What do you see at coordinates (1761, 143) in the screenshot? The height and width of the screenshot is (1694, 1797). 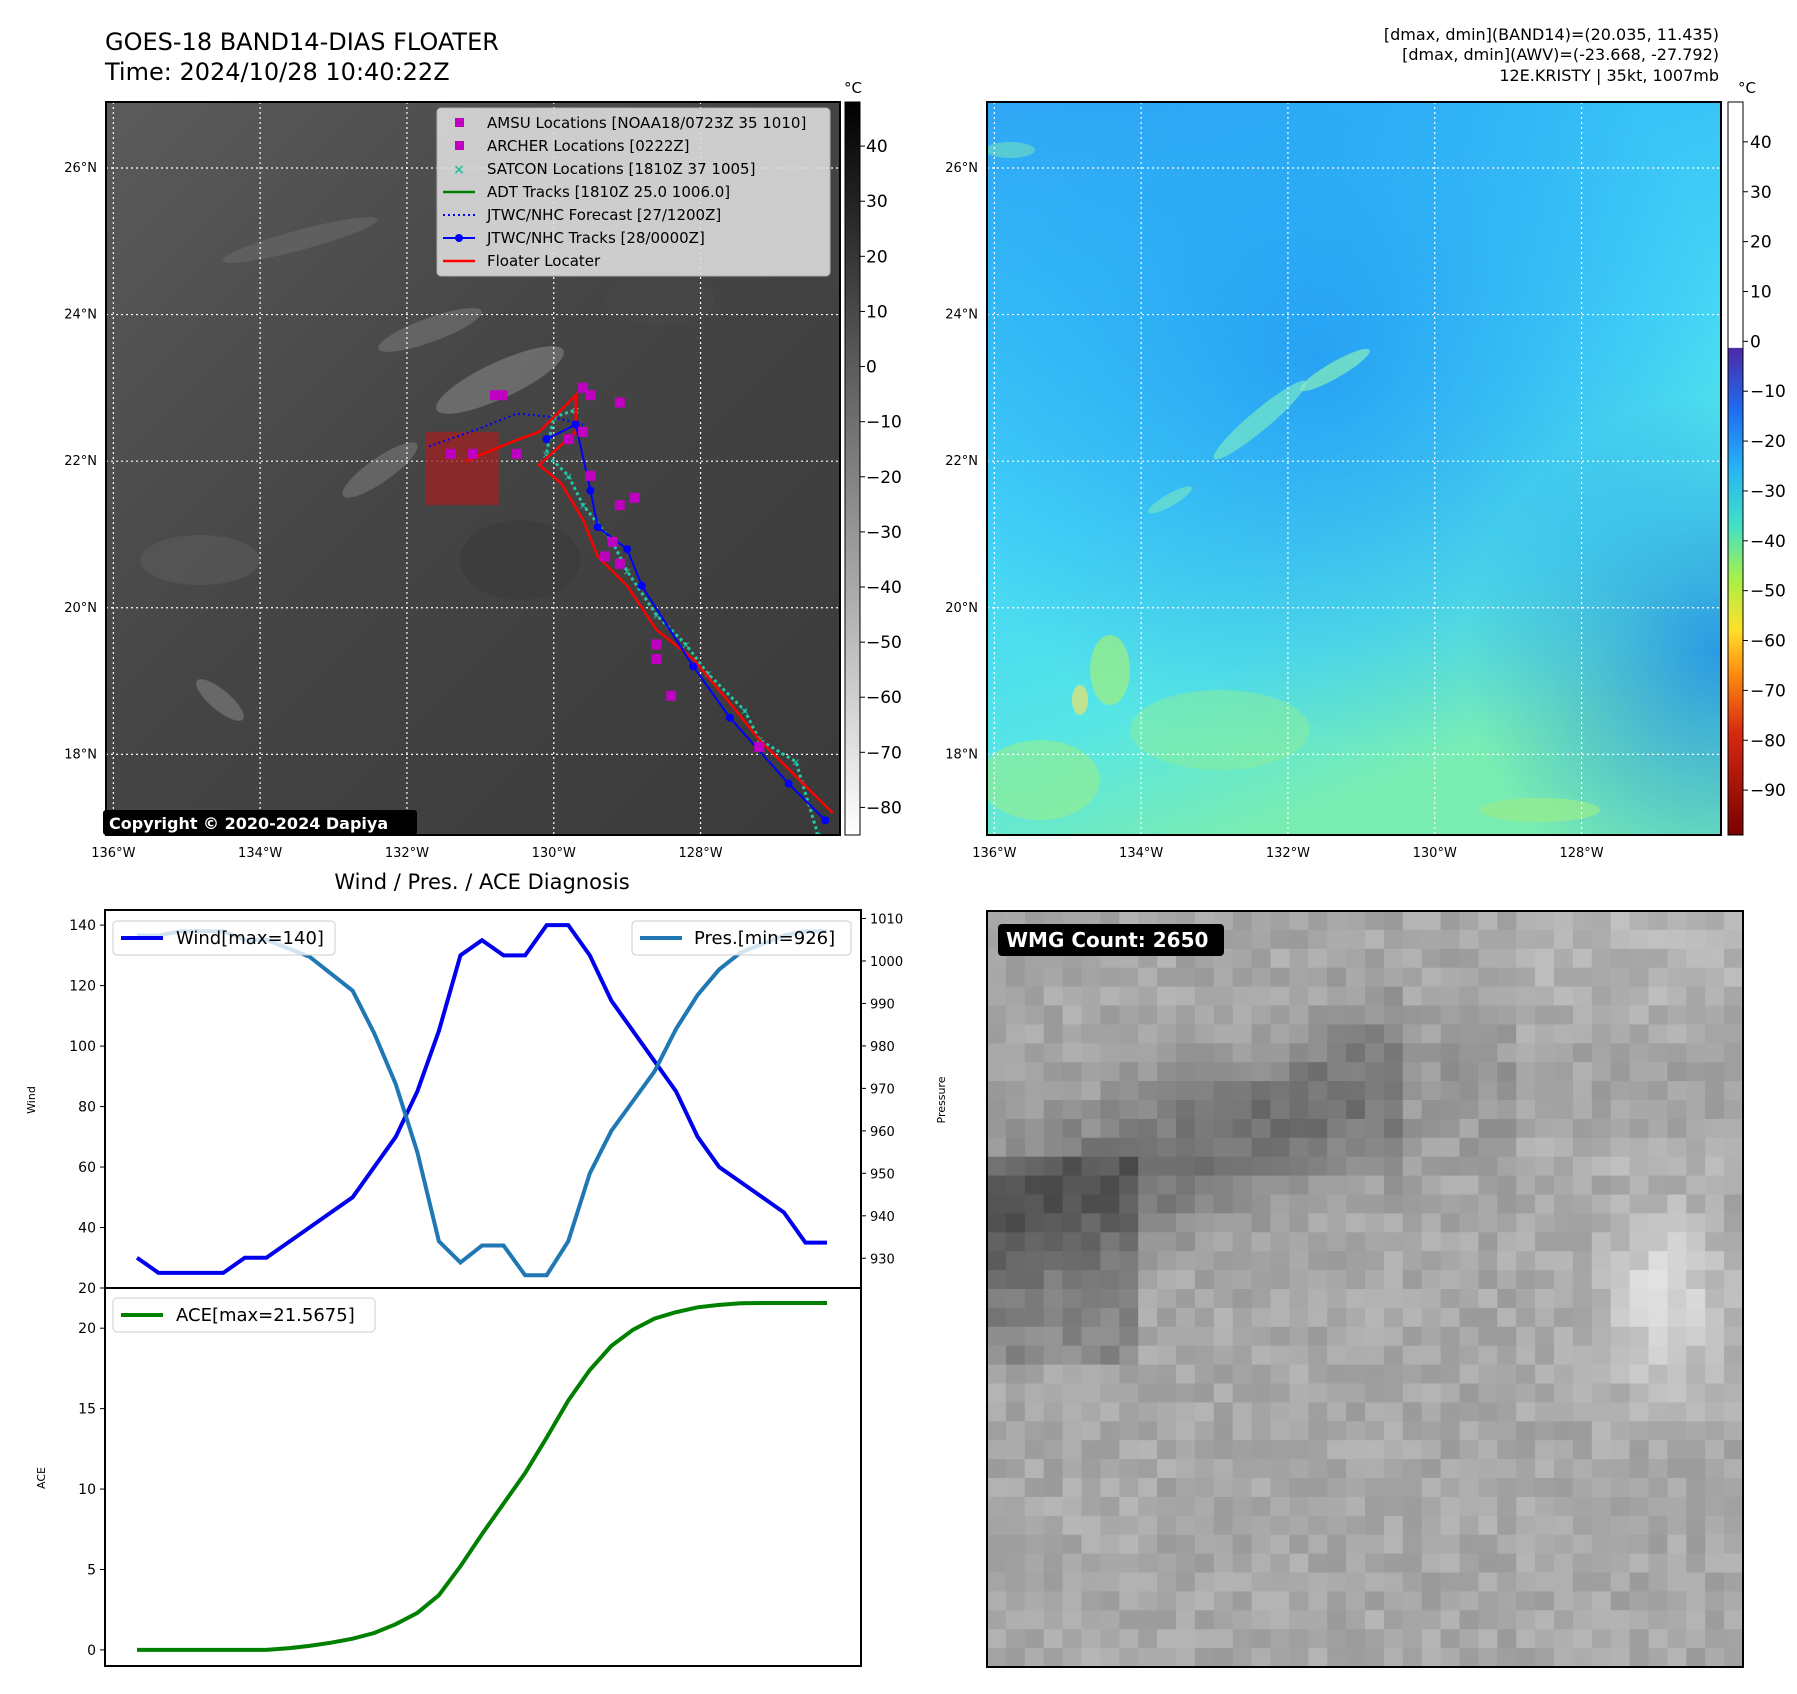 I see `colorbar-tick-label: 40` at bounding box center [1761, 143].